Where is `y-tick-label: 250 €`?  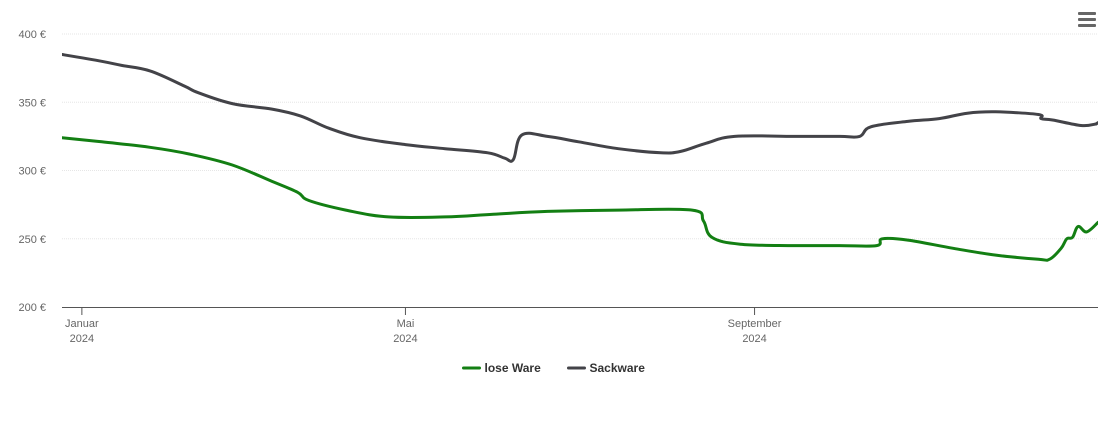
y-tick-label: 250 € is located at coordinates (32, 240).